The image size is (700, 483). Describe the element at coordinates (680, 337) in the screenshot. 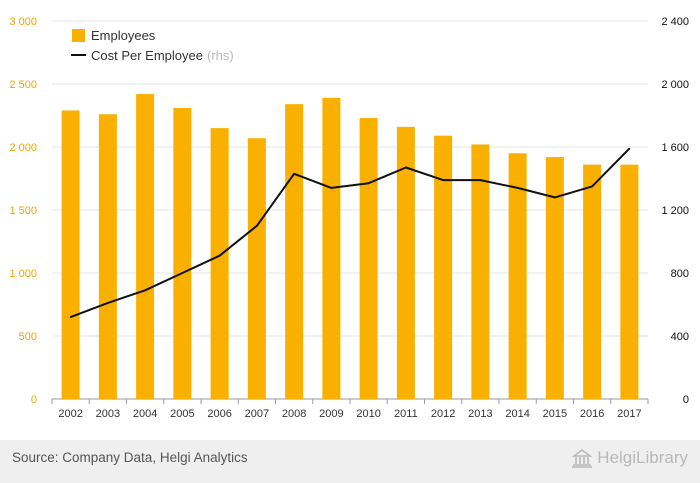

I see `right-tick-label: 400` at that location.